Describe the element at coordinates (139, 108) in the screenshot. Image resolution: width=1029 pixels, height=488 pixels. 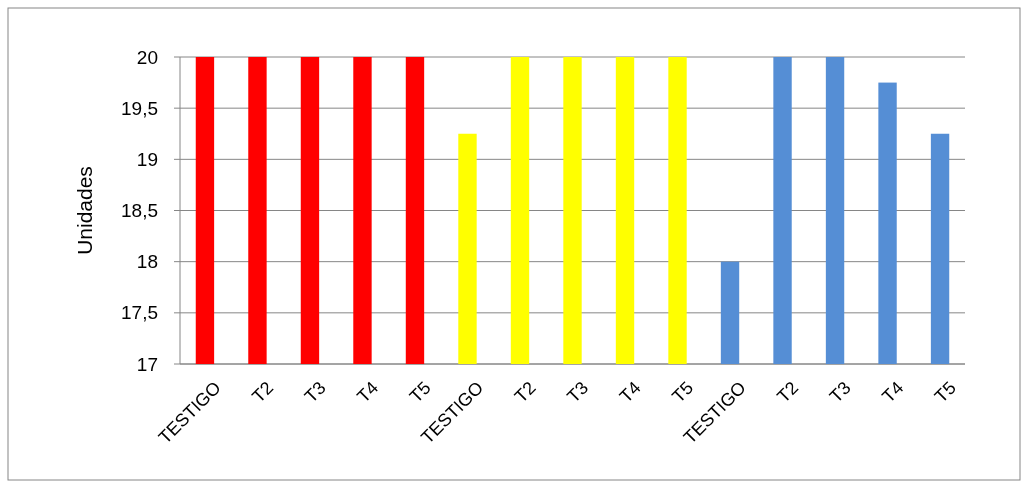
I see `y-tick-label: 19,5` at that location.